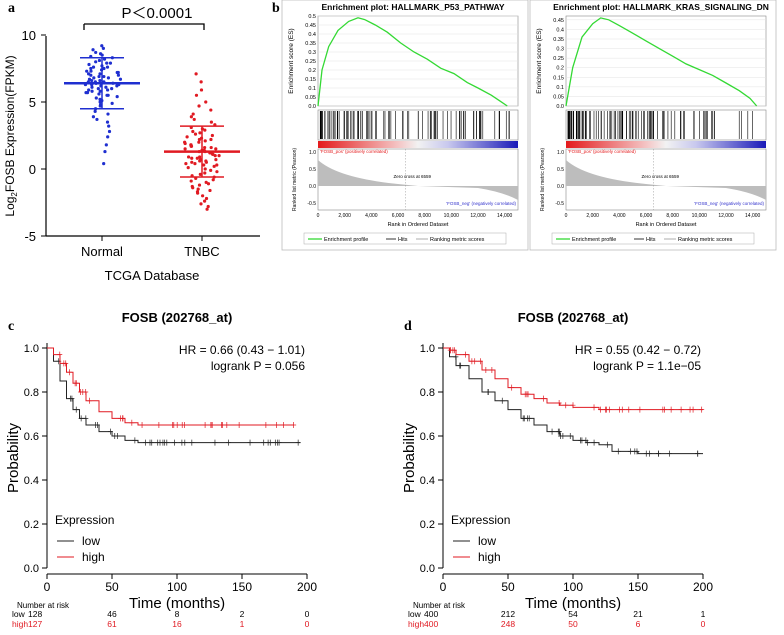 This screenshot has width=784, height=635. Describe the element at coordinates (242, 624) in the screenshot. I see `risk-high-value: 1` at that location.